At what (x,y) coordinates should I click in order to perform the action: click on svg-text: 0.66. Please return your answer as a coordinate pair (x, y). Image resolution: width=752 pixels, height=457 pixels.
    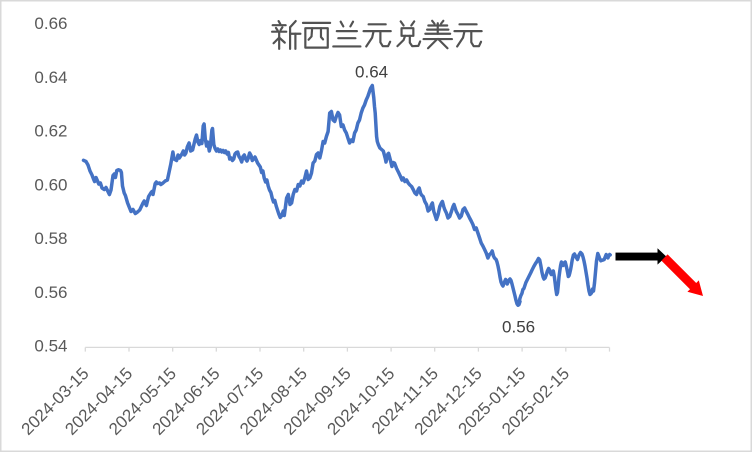
    Looking at the image, I should click on (50, 23).